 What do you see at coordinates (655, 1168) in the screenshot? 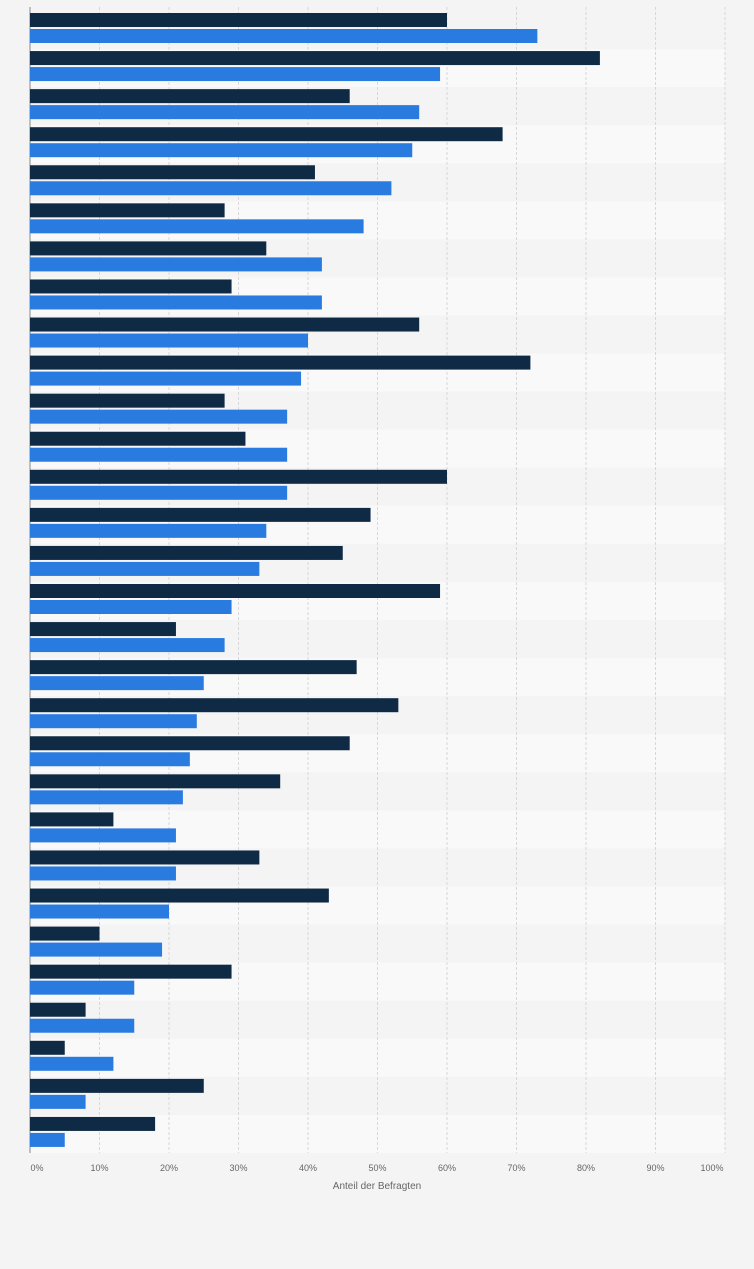
I see `x-tick-label: 90%` at bounding box center [655, 1168].